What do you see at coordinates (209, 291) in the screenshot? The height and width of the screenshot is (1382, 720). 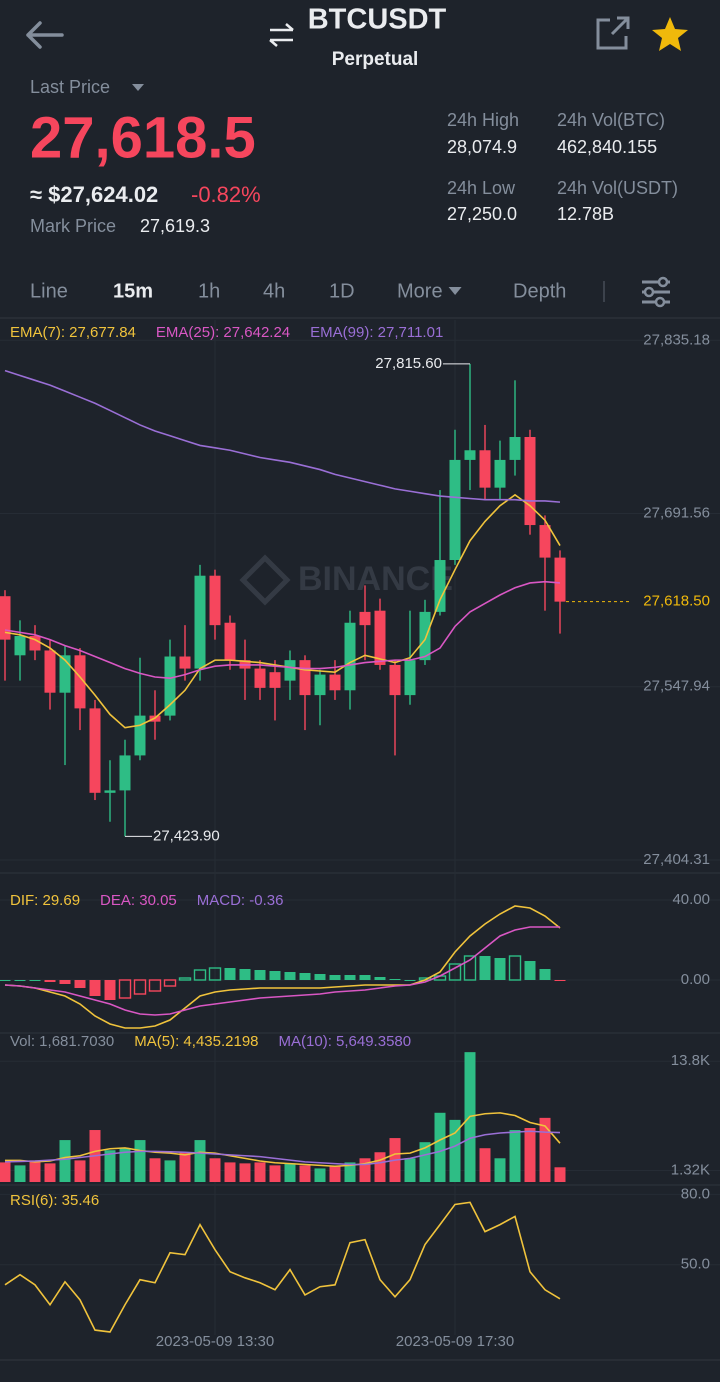 I see `tab: 1h` at bounding box center [209, 291].